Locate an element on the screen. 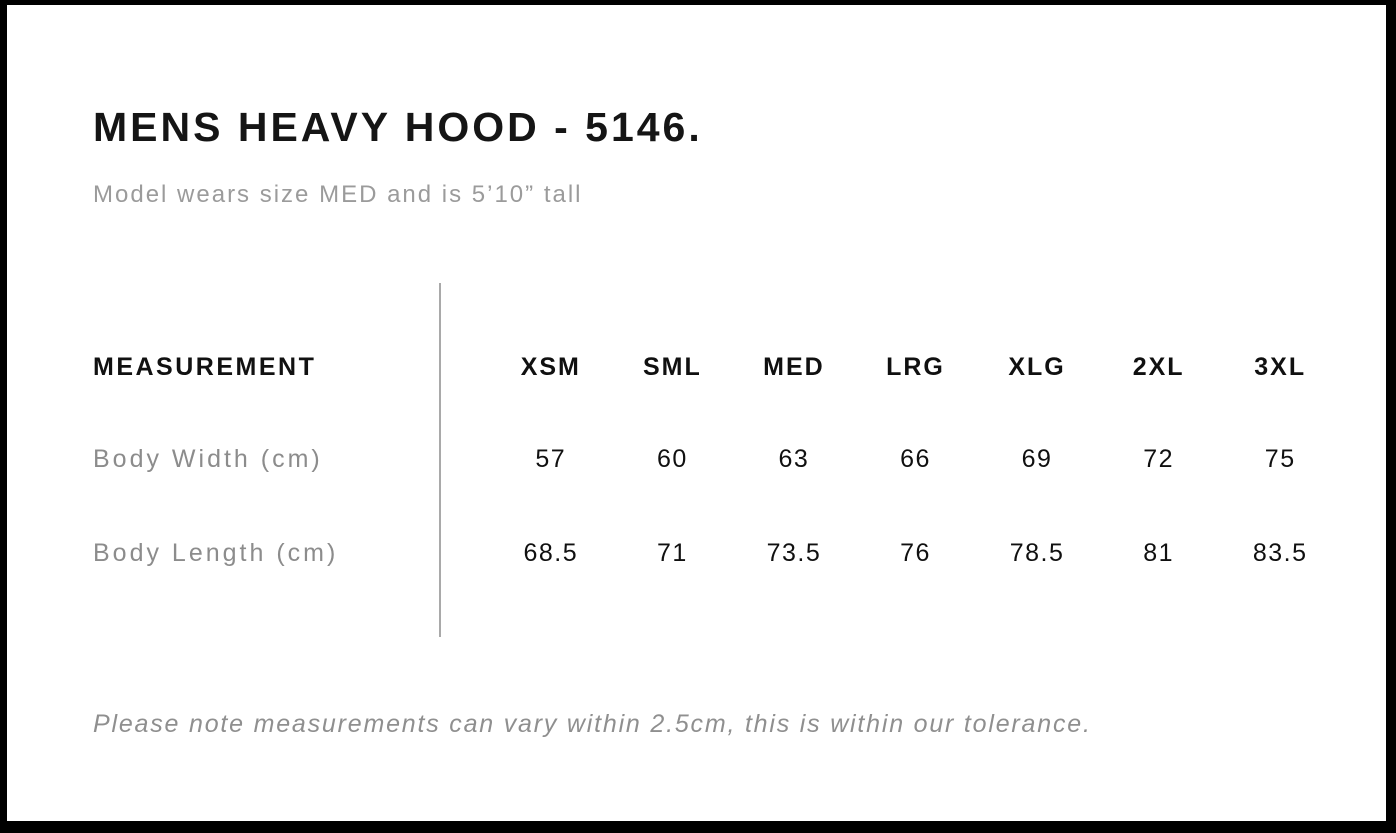  size-cell: 69 is located at coordinates (1037, 458).